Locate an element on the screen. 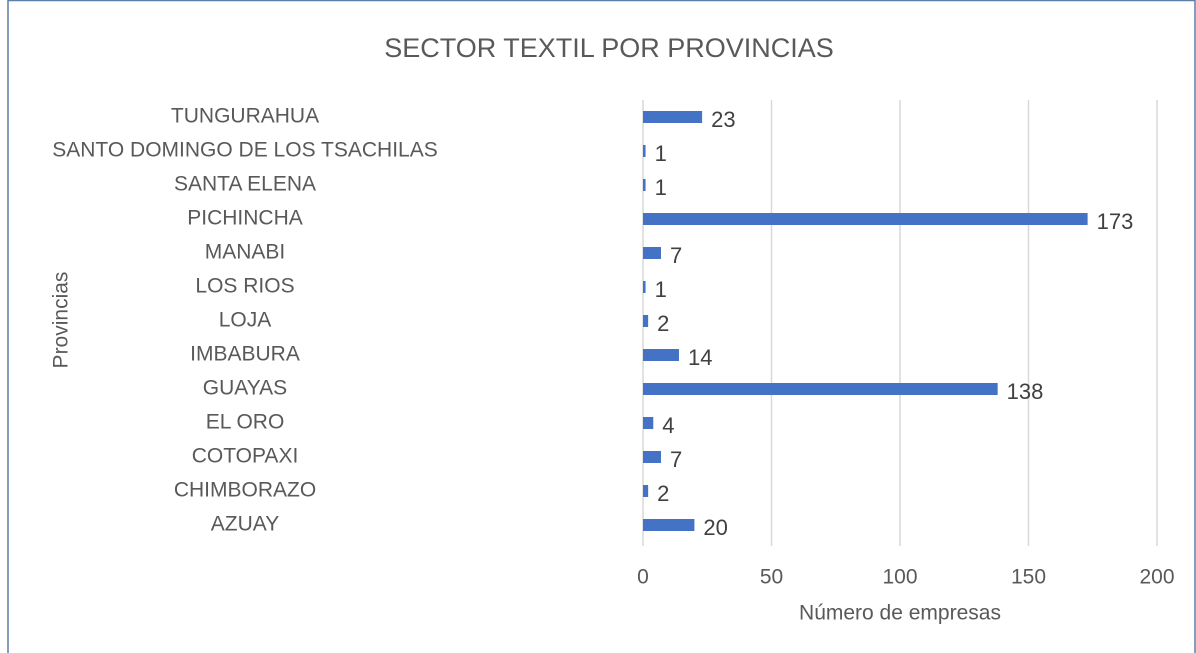 This screenshot has width=1196, height=653. y-axis-label: Provincias is located at coordinates (61, 320).